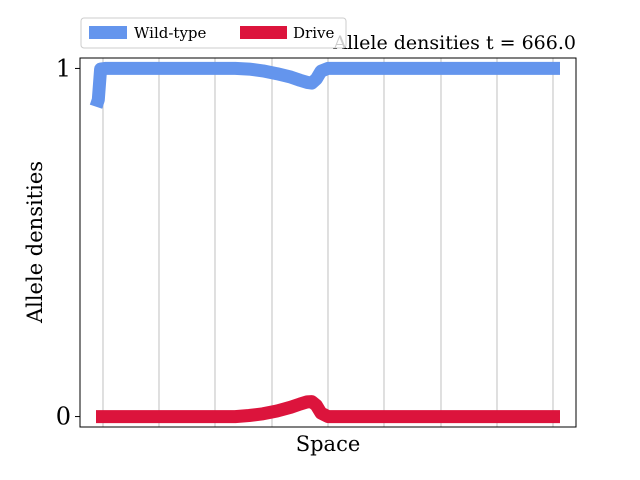  Describe the element at coordinates (108, 32) in the screenshot. I see `legend-swatch-wild-type` at that location.